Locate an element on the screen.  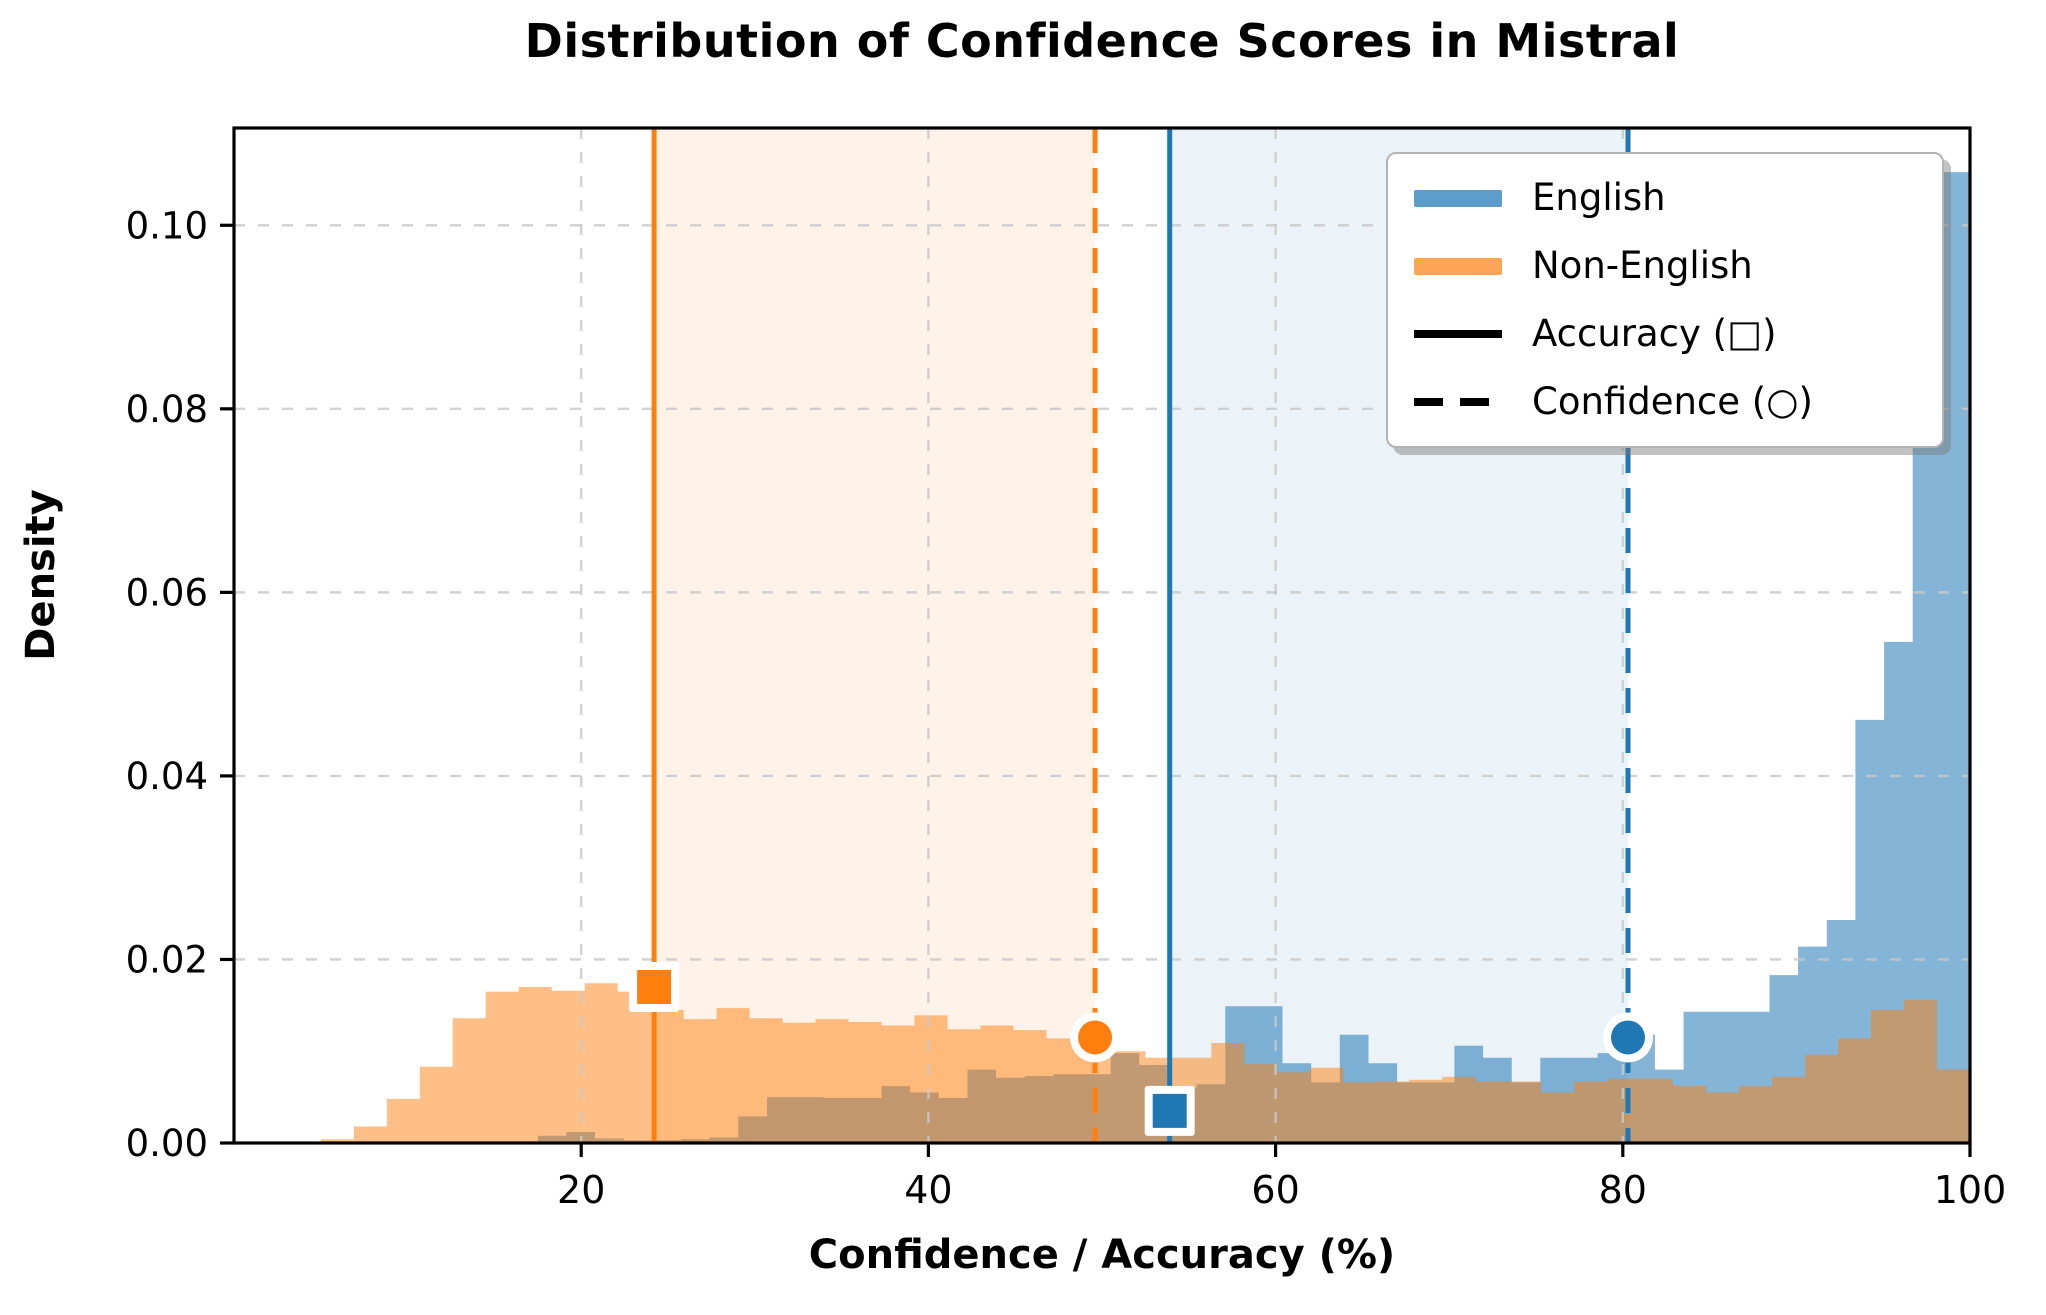
marker-circle-non-english-confidence is located at coordinates (1095, 1037).